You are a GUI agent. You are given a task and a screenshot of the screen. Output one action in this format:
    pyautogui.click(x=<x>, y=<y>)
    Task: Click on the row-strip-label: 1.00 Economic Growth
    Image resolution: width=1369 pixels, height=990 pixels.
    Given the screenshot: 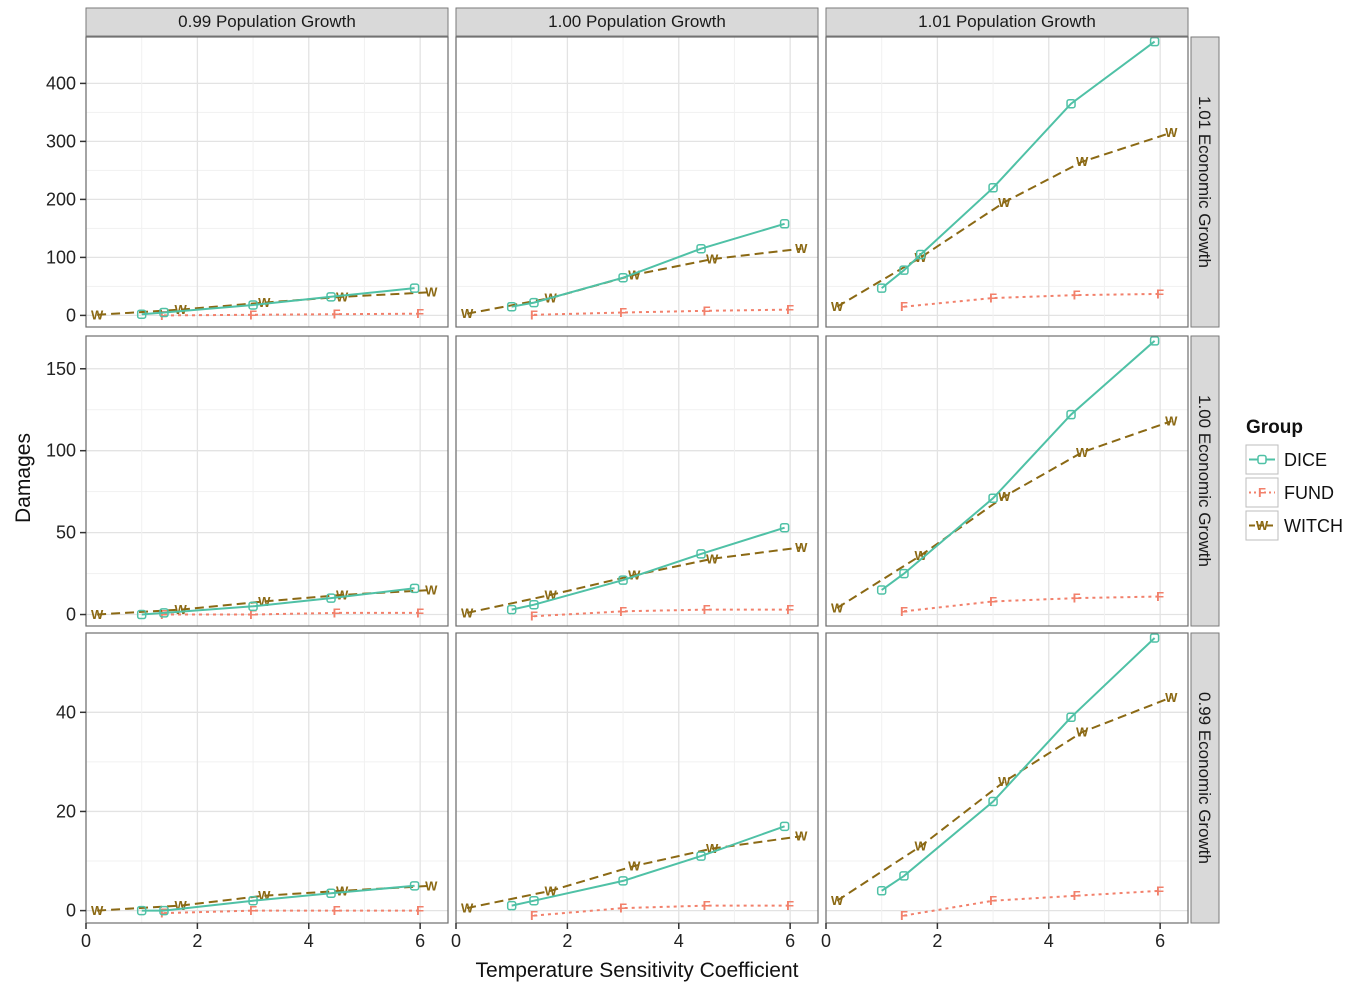 What is the action you would take?
    pyautogui.click(x=1204, y=481)
    